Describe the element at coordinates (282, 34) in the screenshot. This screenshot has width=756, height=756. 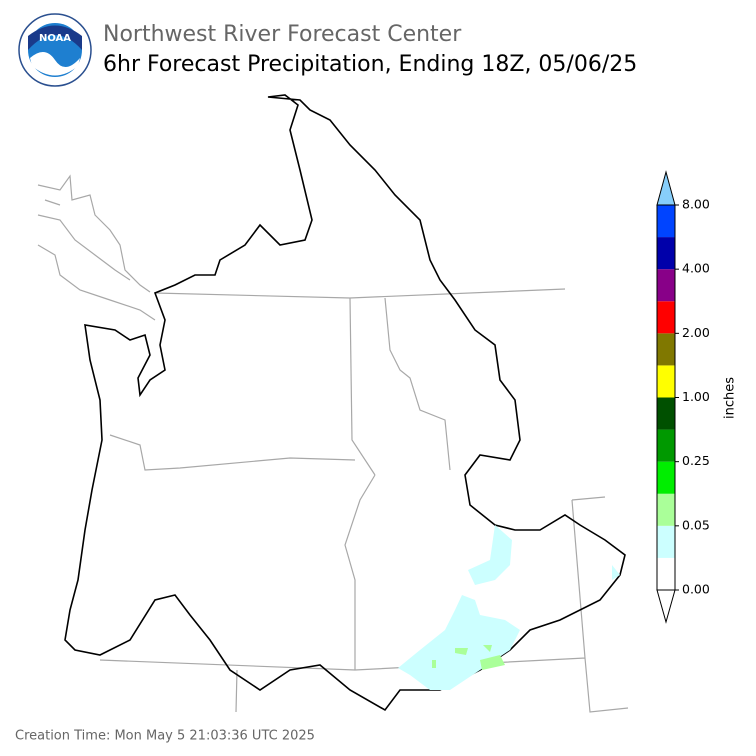
I see `agency: Northwest River Forecast Center` at that location.